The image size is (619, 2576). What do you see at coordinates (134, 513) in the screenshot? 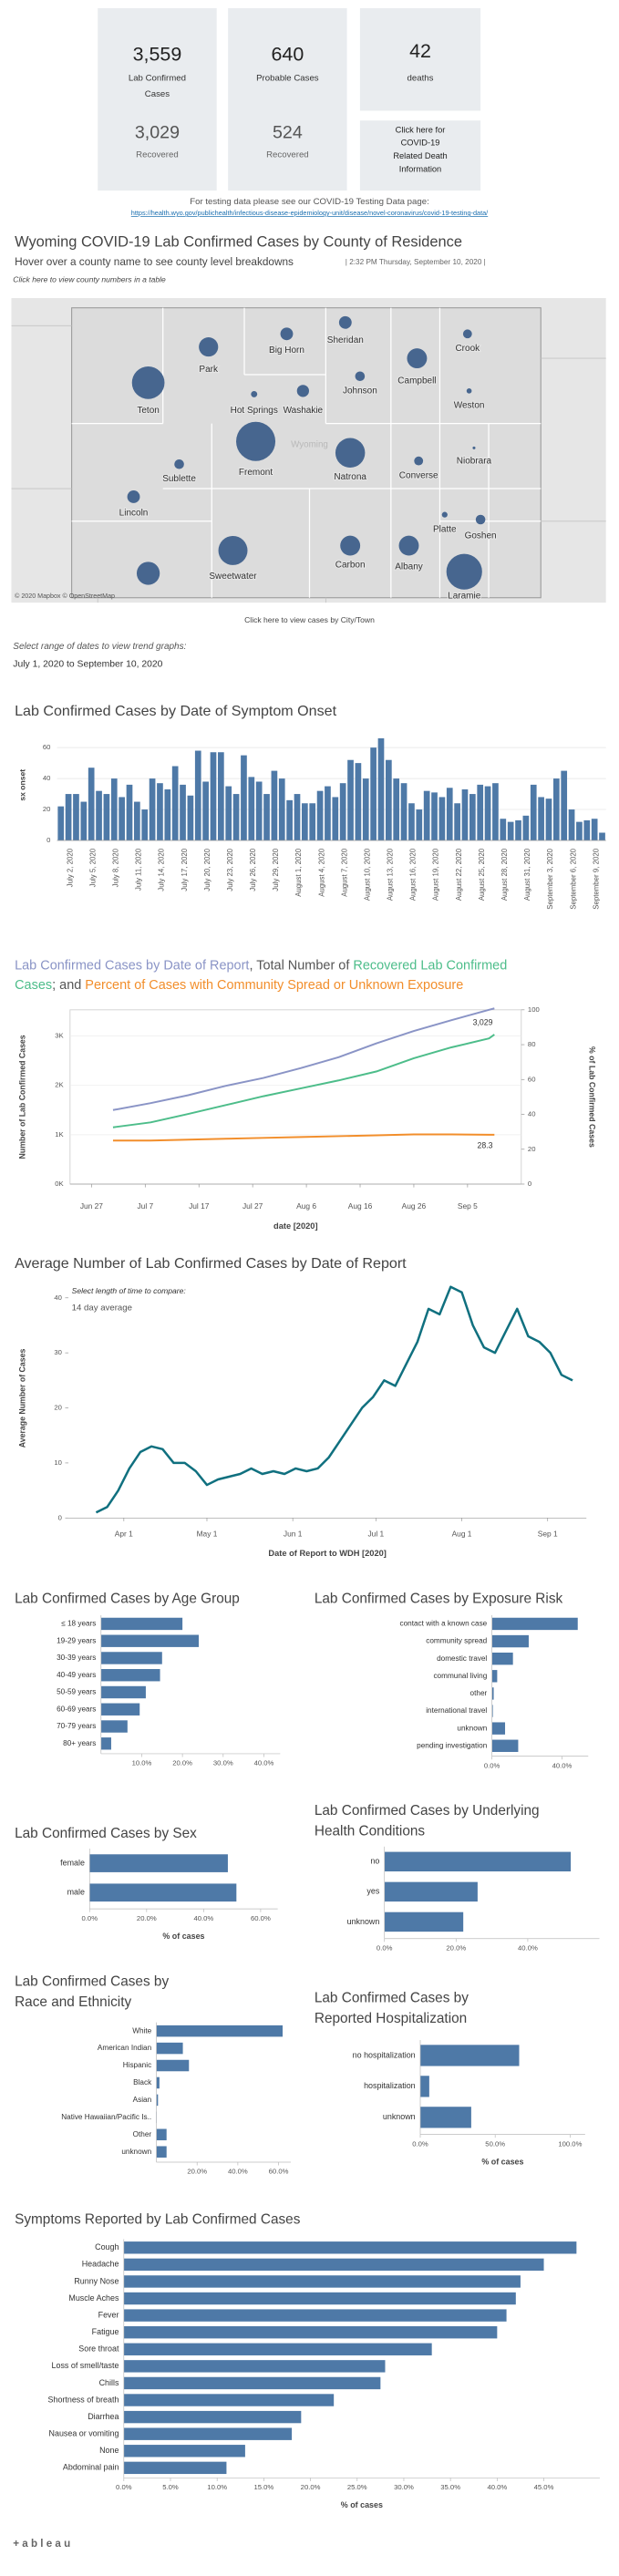
I see `county-label: Lincoln` at bounding box center [134, 513].